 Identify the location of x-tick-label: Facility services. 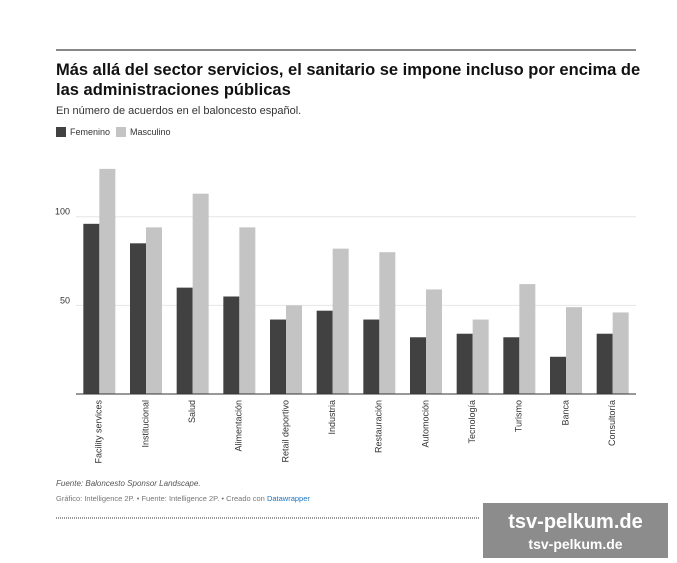
(99, 432).